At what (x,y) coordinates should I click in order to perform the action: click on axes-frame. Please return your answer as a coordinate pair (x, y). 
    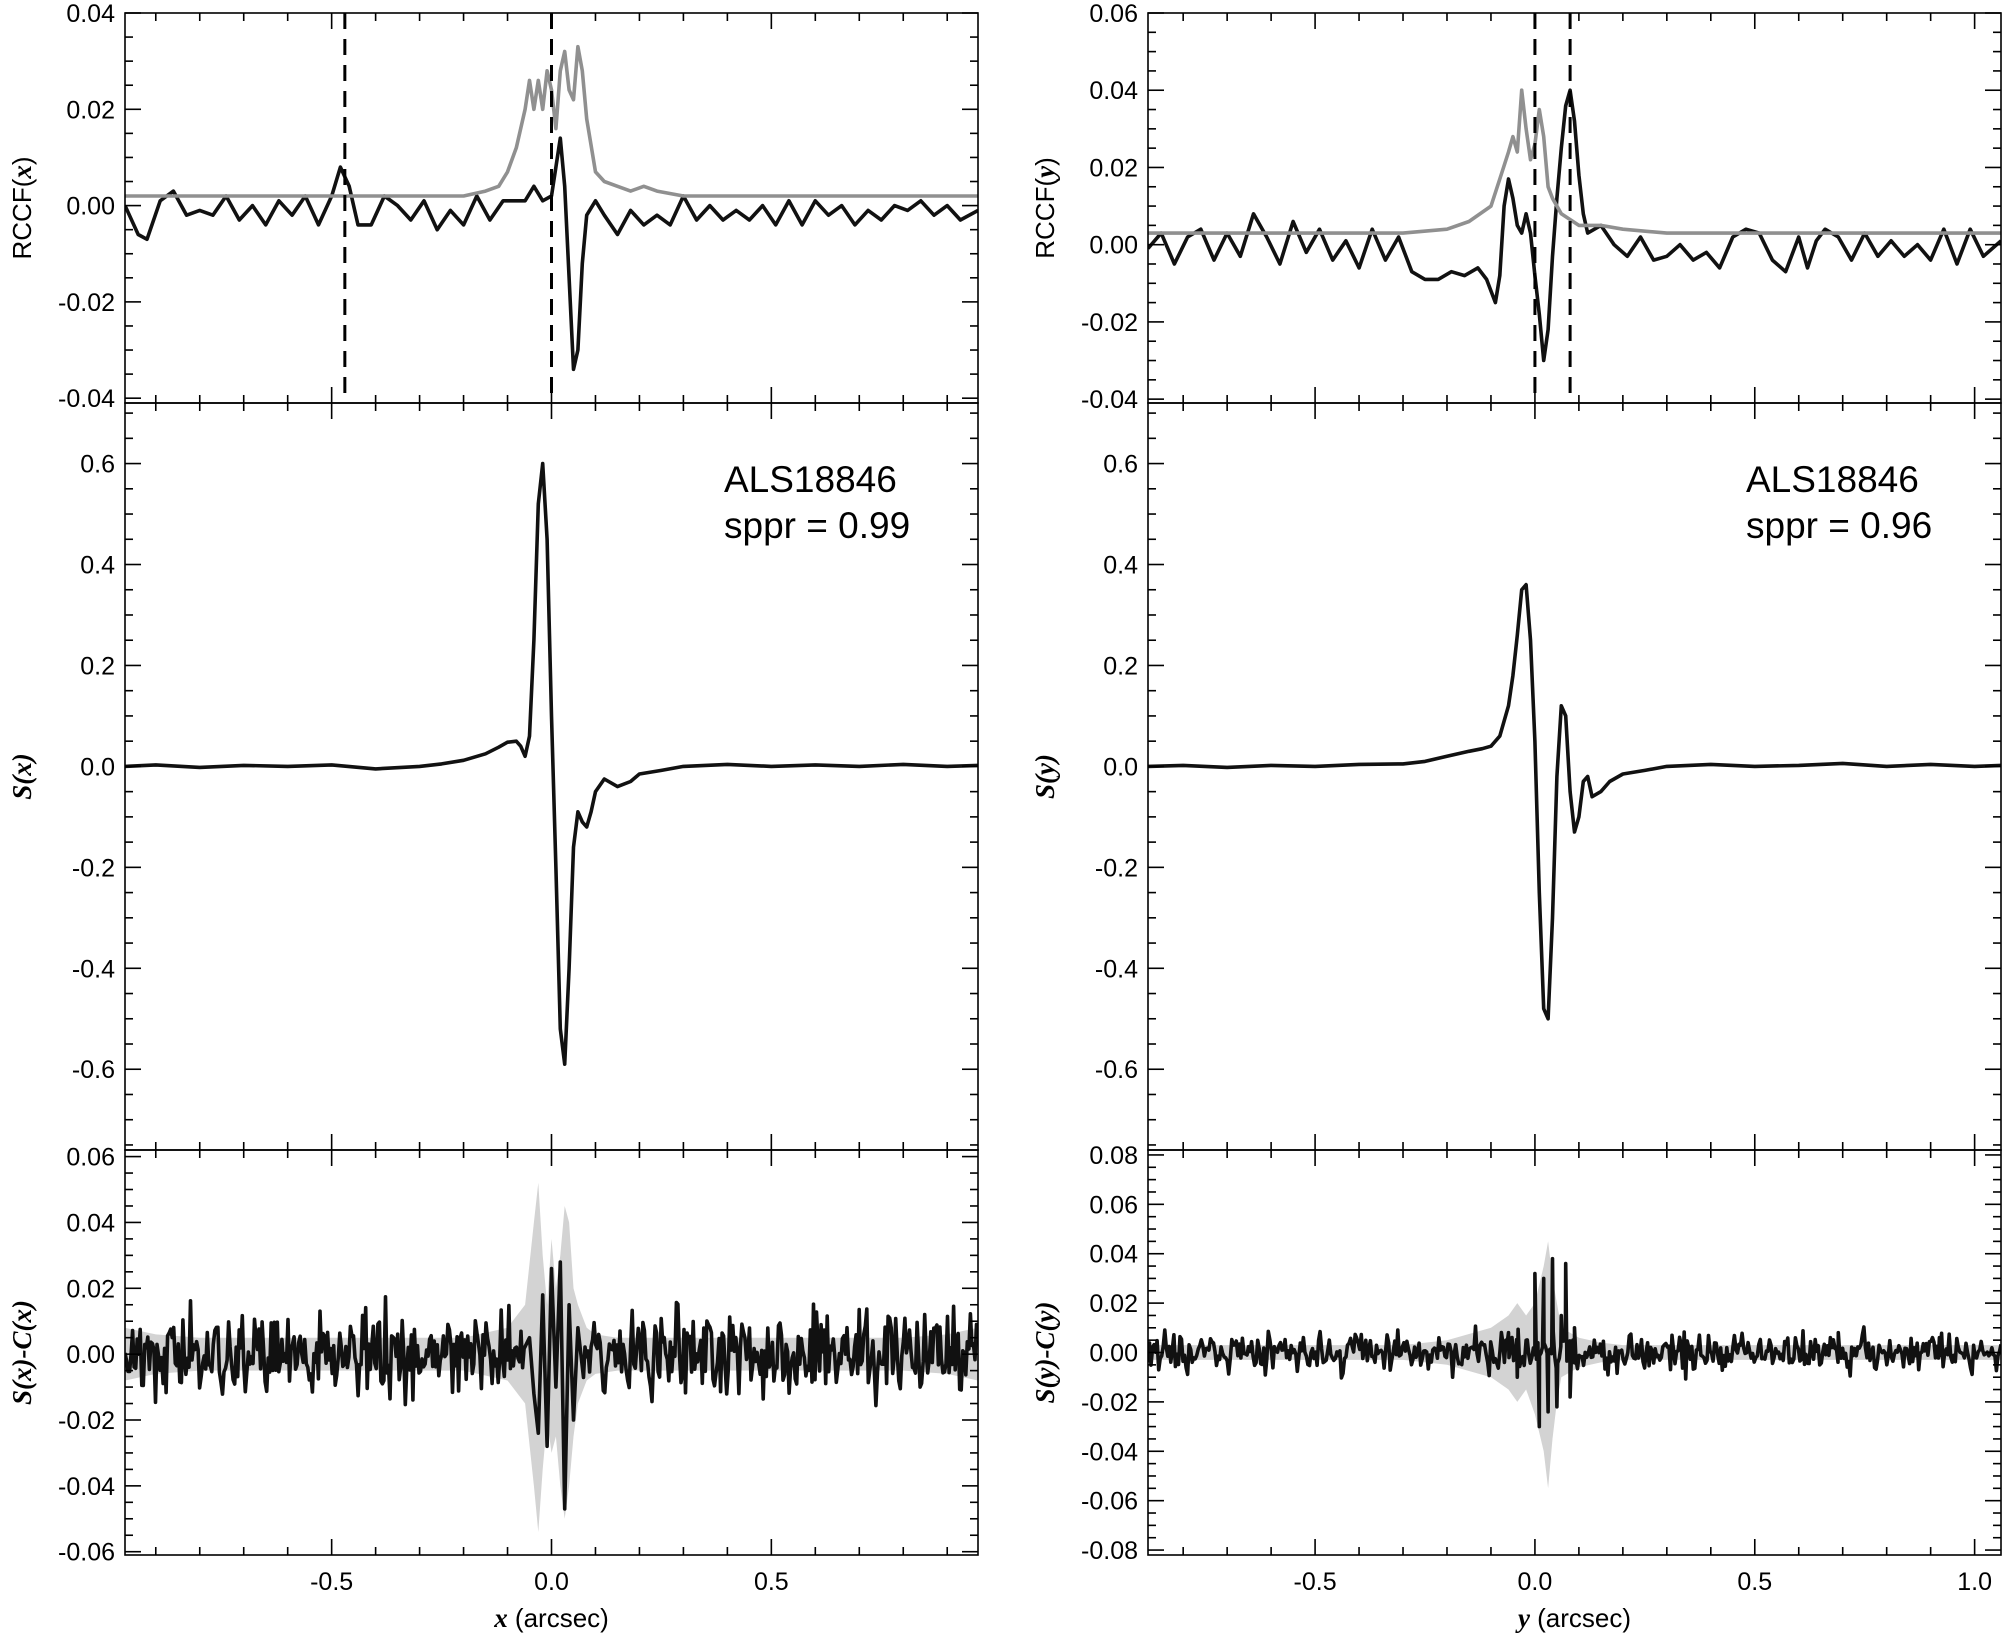
    Looking at the image, I should click on (1574, 208).